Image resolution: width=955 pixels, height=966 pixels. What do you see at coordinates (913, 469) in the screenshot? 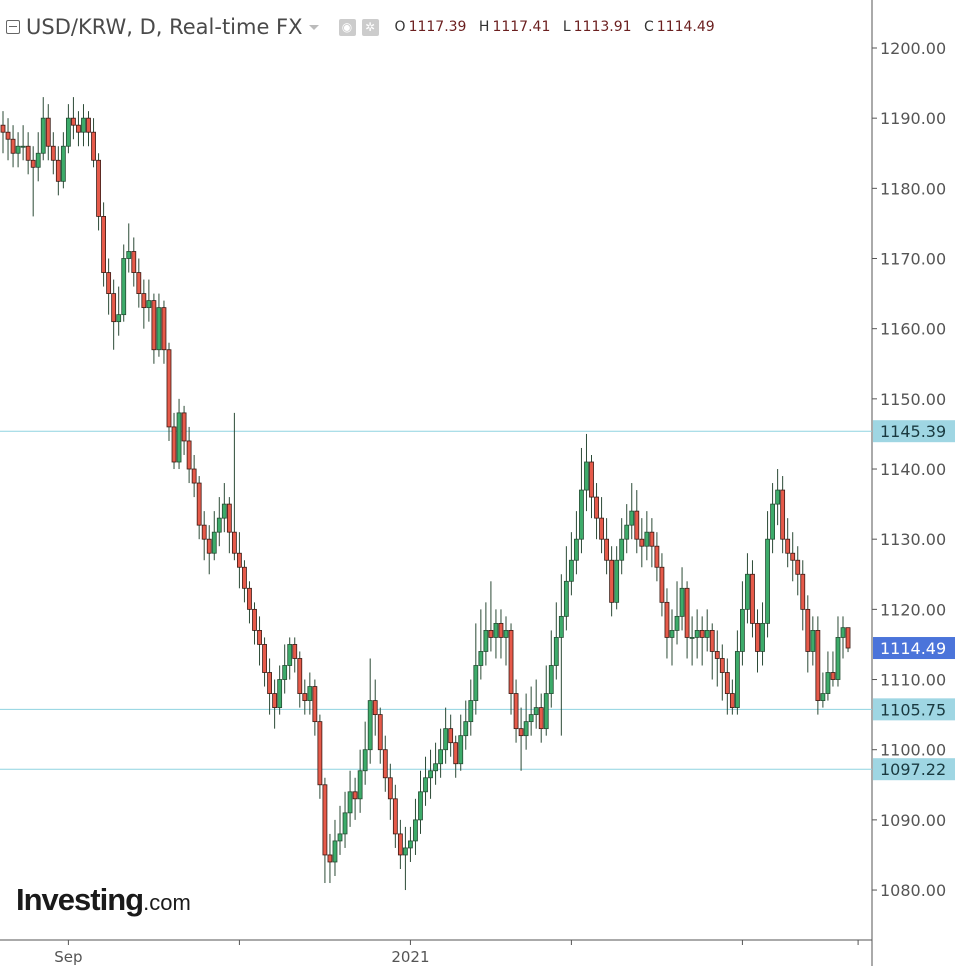
I see `y-tick-label: 1140.00` at bounding box center [913, 469].